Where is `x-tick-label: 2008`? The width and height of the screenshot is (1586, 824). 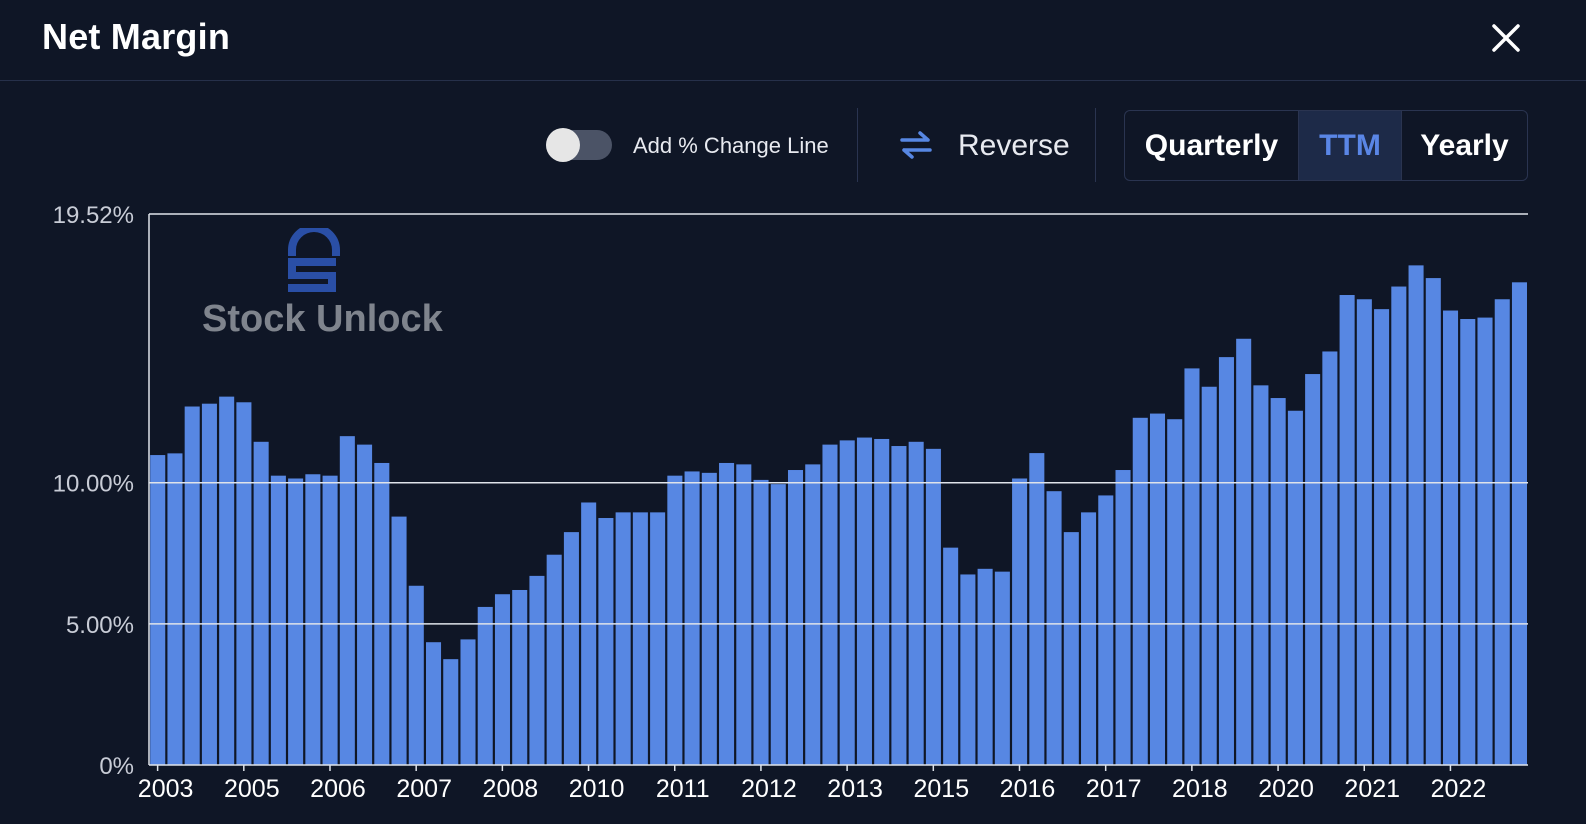 x-tick-label: 2008 is located at coordinates (511, 789).